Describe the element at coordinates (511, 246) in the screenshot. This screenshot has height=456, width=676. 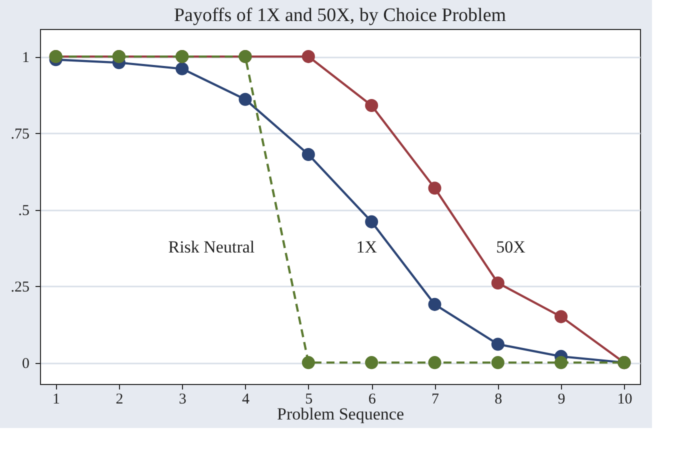
I see `series-label: 50X` at that location.